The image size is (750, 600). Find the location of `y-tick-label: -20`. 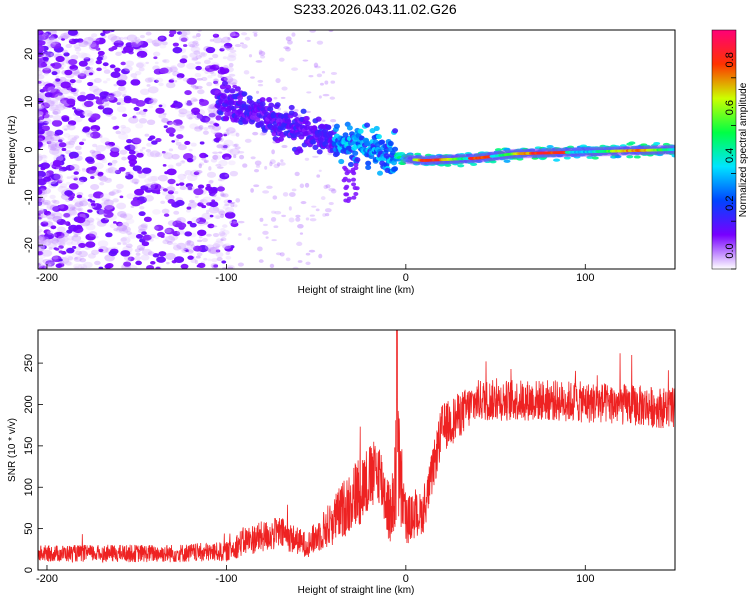

y-tick-label: -20 is located at coordinates (29, 245).